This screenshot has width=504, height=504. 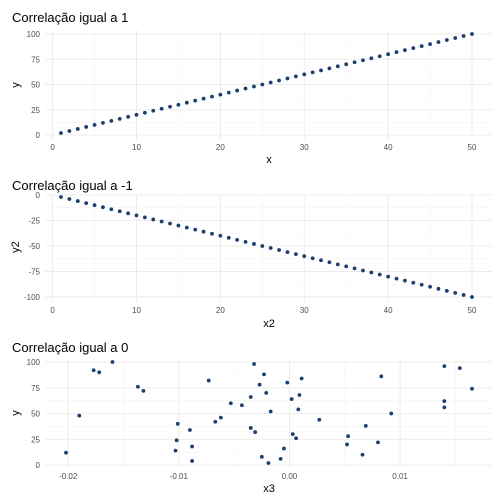 What do you see at coordinates (70, 347) in the screenshot?
I see `chart-title: Correlação igual a 0` at bounding box center [70, 347].